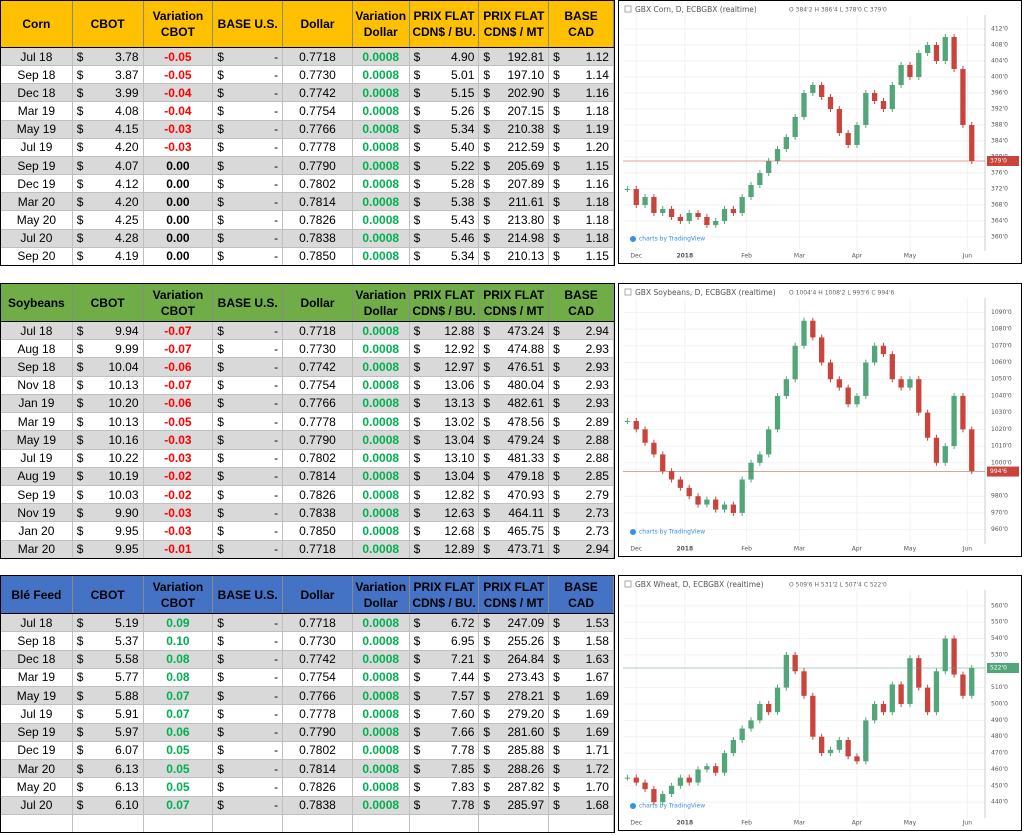 Image resolution: width=1024 pixels, height=835 pixels. What do you see at coordinates (746, 256) in the screenshot?
I see `x-tick-label: Feb` at bounding box center [746, 256].